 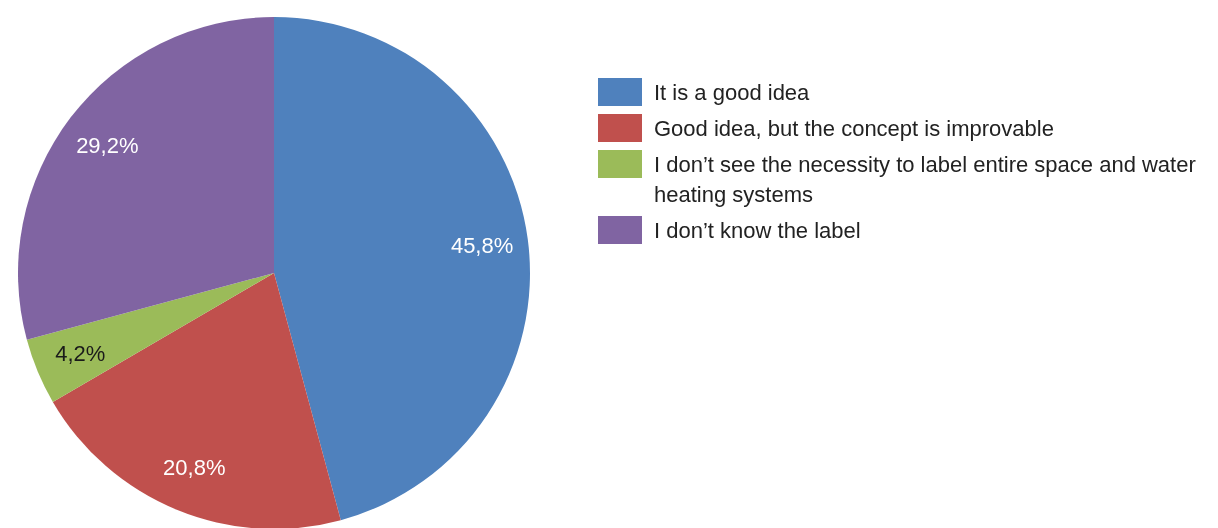 I want to click on data-label: 29,2%, so click(x=107, y=145).